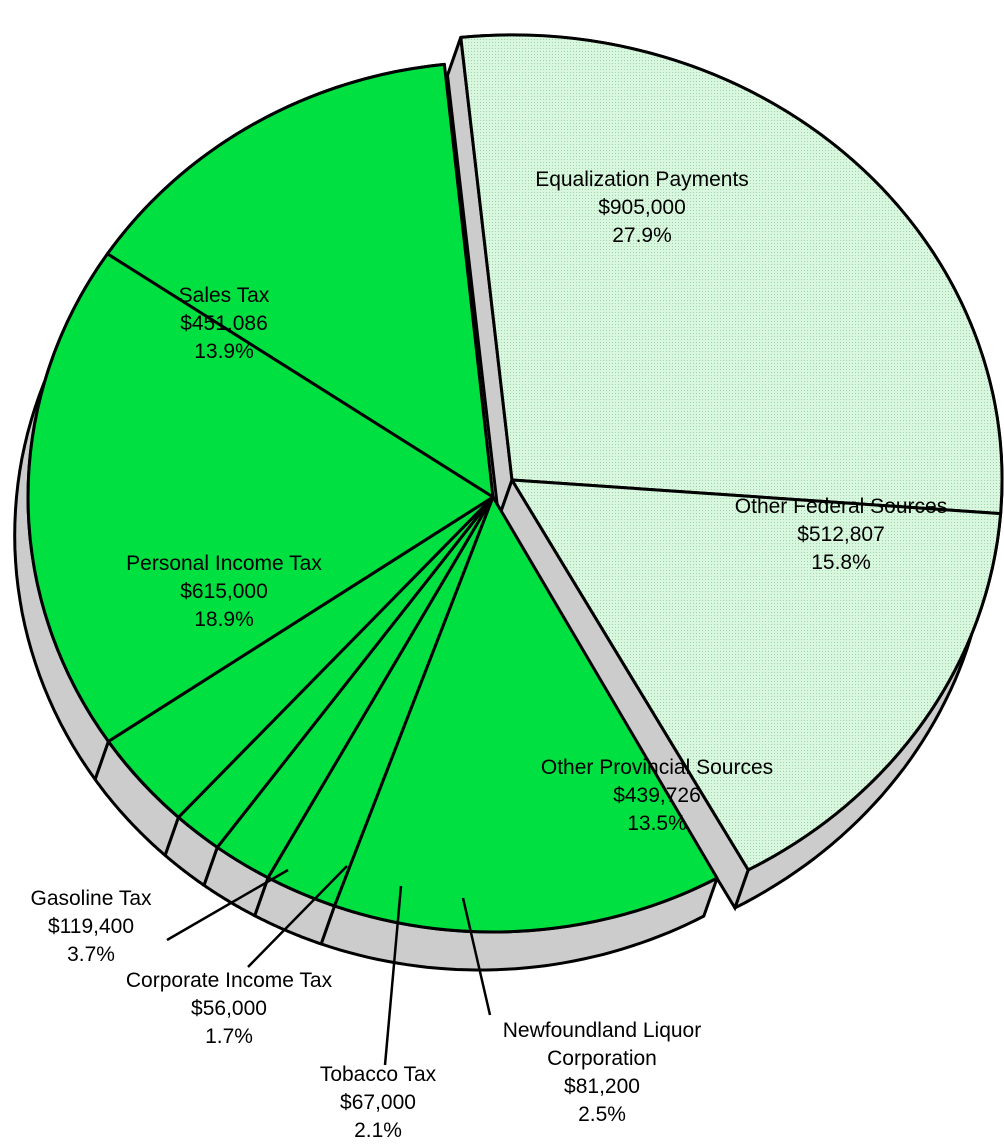 The image size is (1004, 1146). Describe the element at coordinates (300, 280) in the screenshot. I see `slice-sales-tax` at that location.